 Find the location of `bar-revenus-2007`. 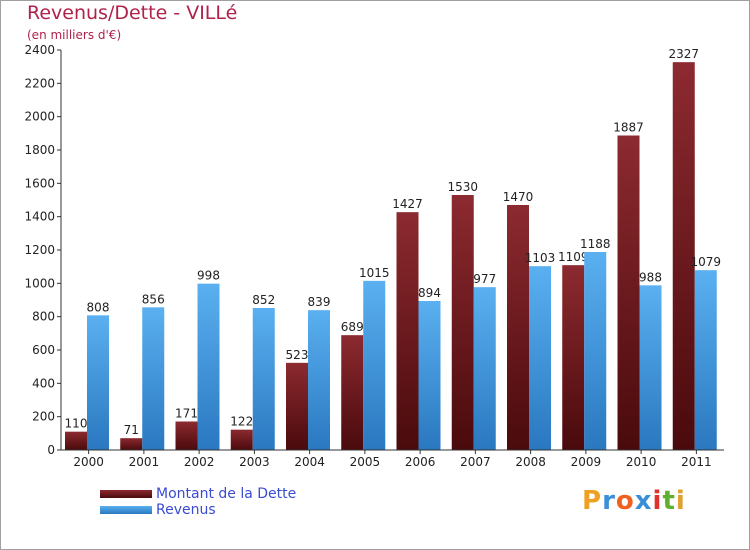

bar-revenus-2007 is located at coordinates (484, 368).